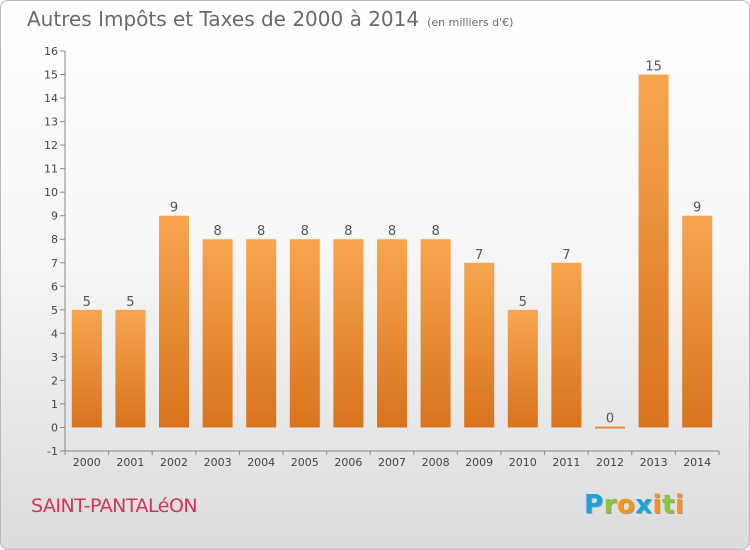 The image size is (750, 550). What do you see at coordinates (130, 462) in the screenshot?
I see `x-tick-label: 2001` at bounding box center [130, 462].